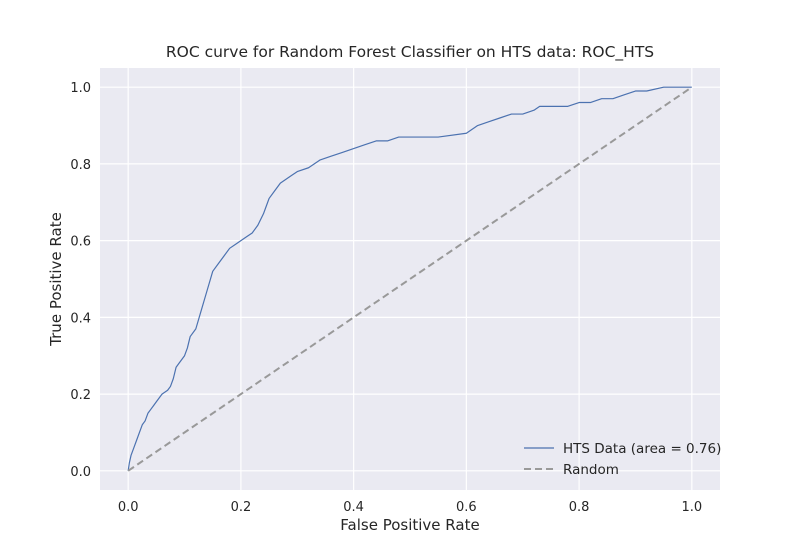  Describe the element at coordinates (466, 507) in the screenshot. I see `x-tick-label: 0.6` at that location.